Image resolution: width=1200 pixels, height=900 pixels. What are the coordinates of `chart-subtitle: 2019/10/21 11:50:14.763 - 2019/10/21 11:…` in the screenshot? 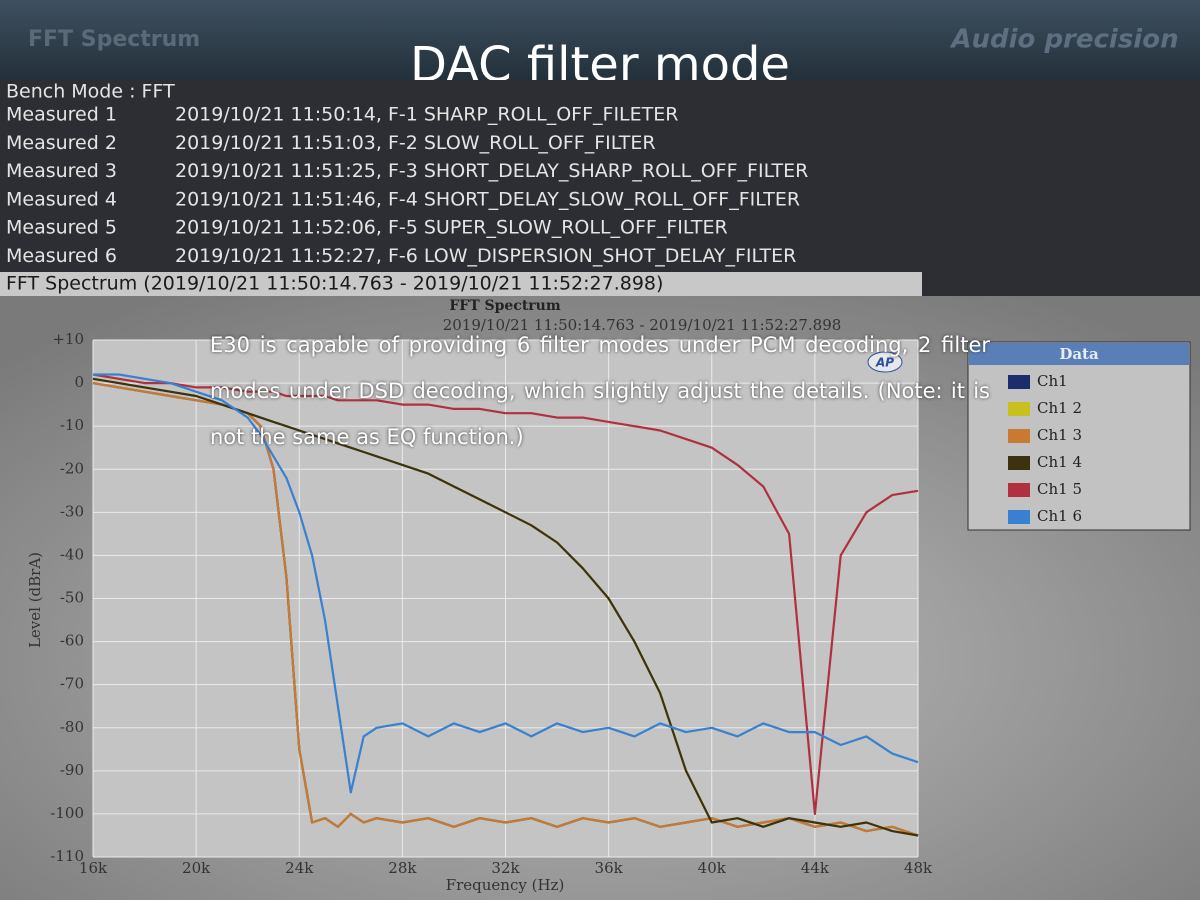 It's located at (642, 325).